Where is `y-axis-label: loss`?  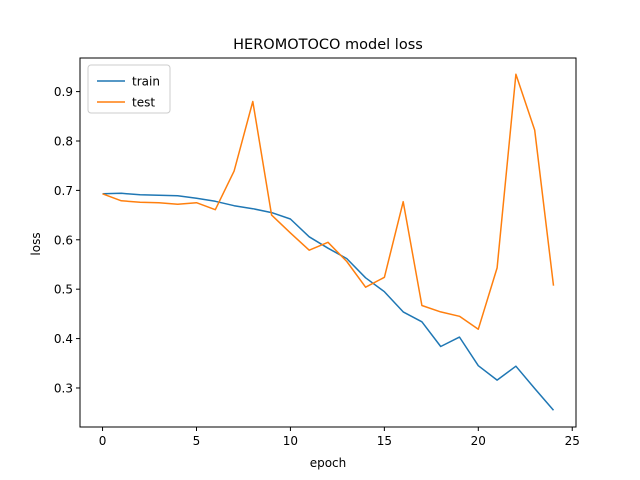 y-axis-label: loss is located at coordinates (36, 243).